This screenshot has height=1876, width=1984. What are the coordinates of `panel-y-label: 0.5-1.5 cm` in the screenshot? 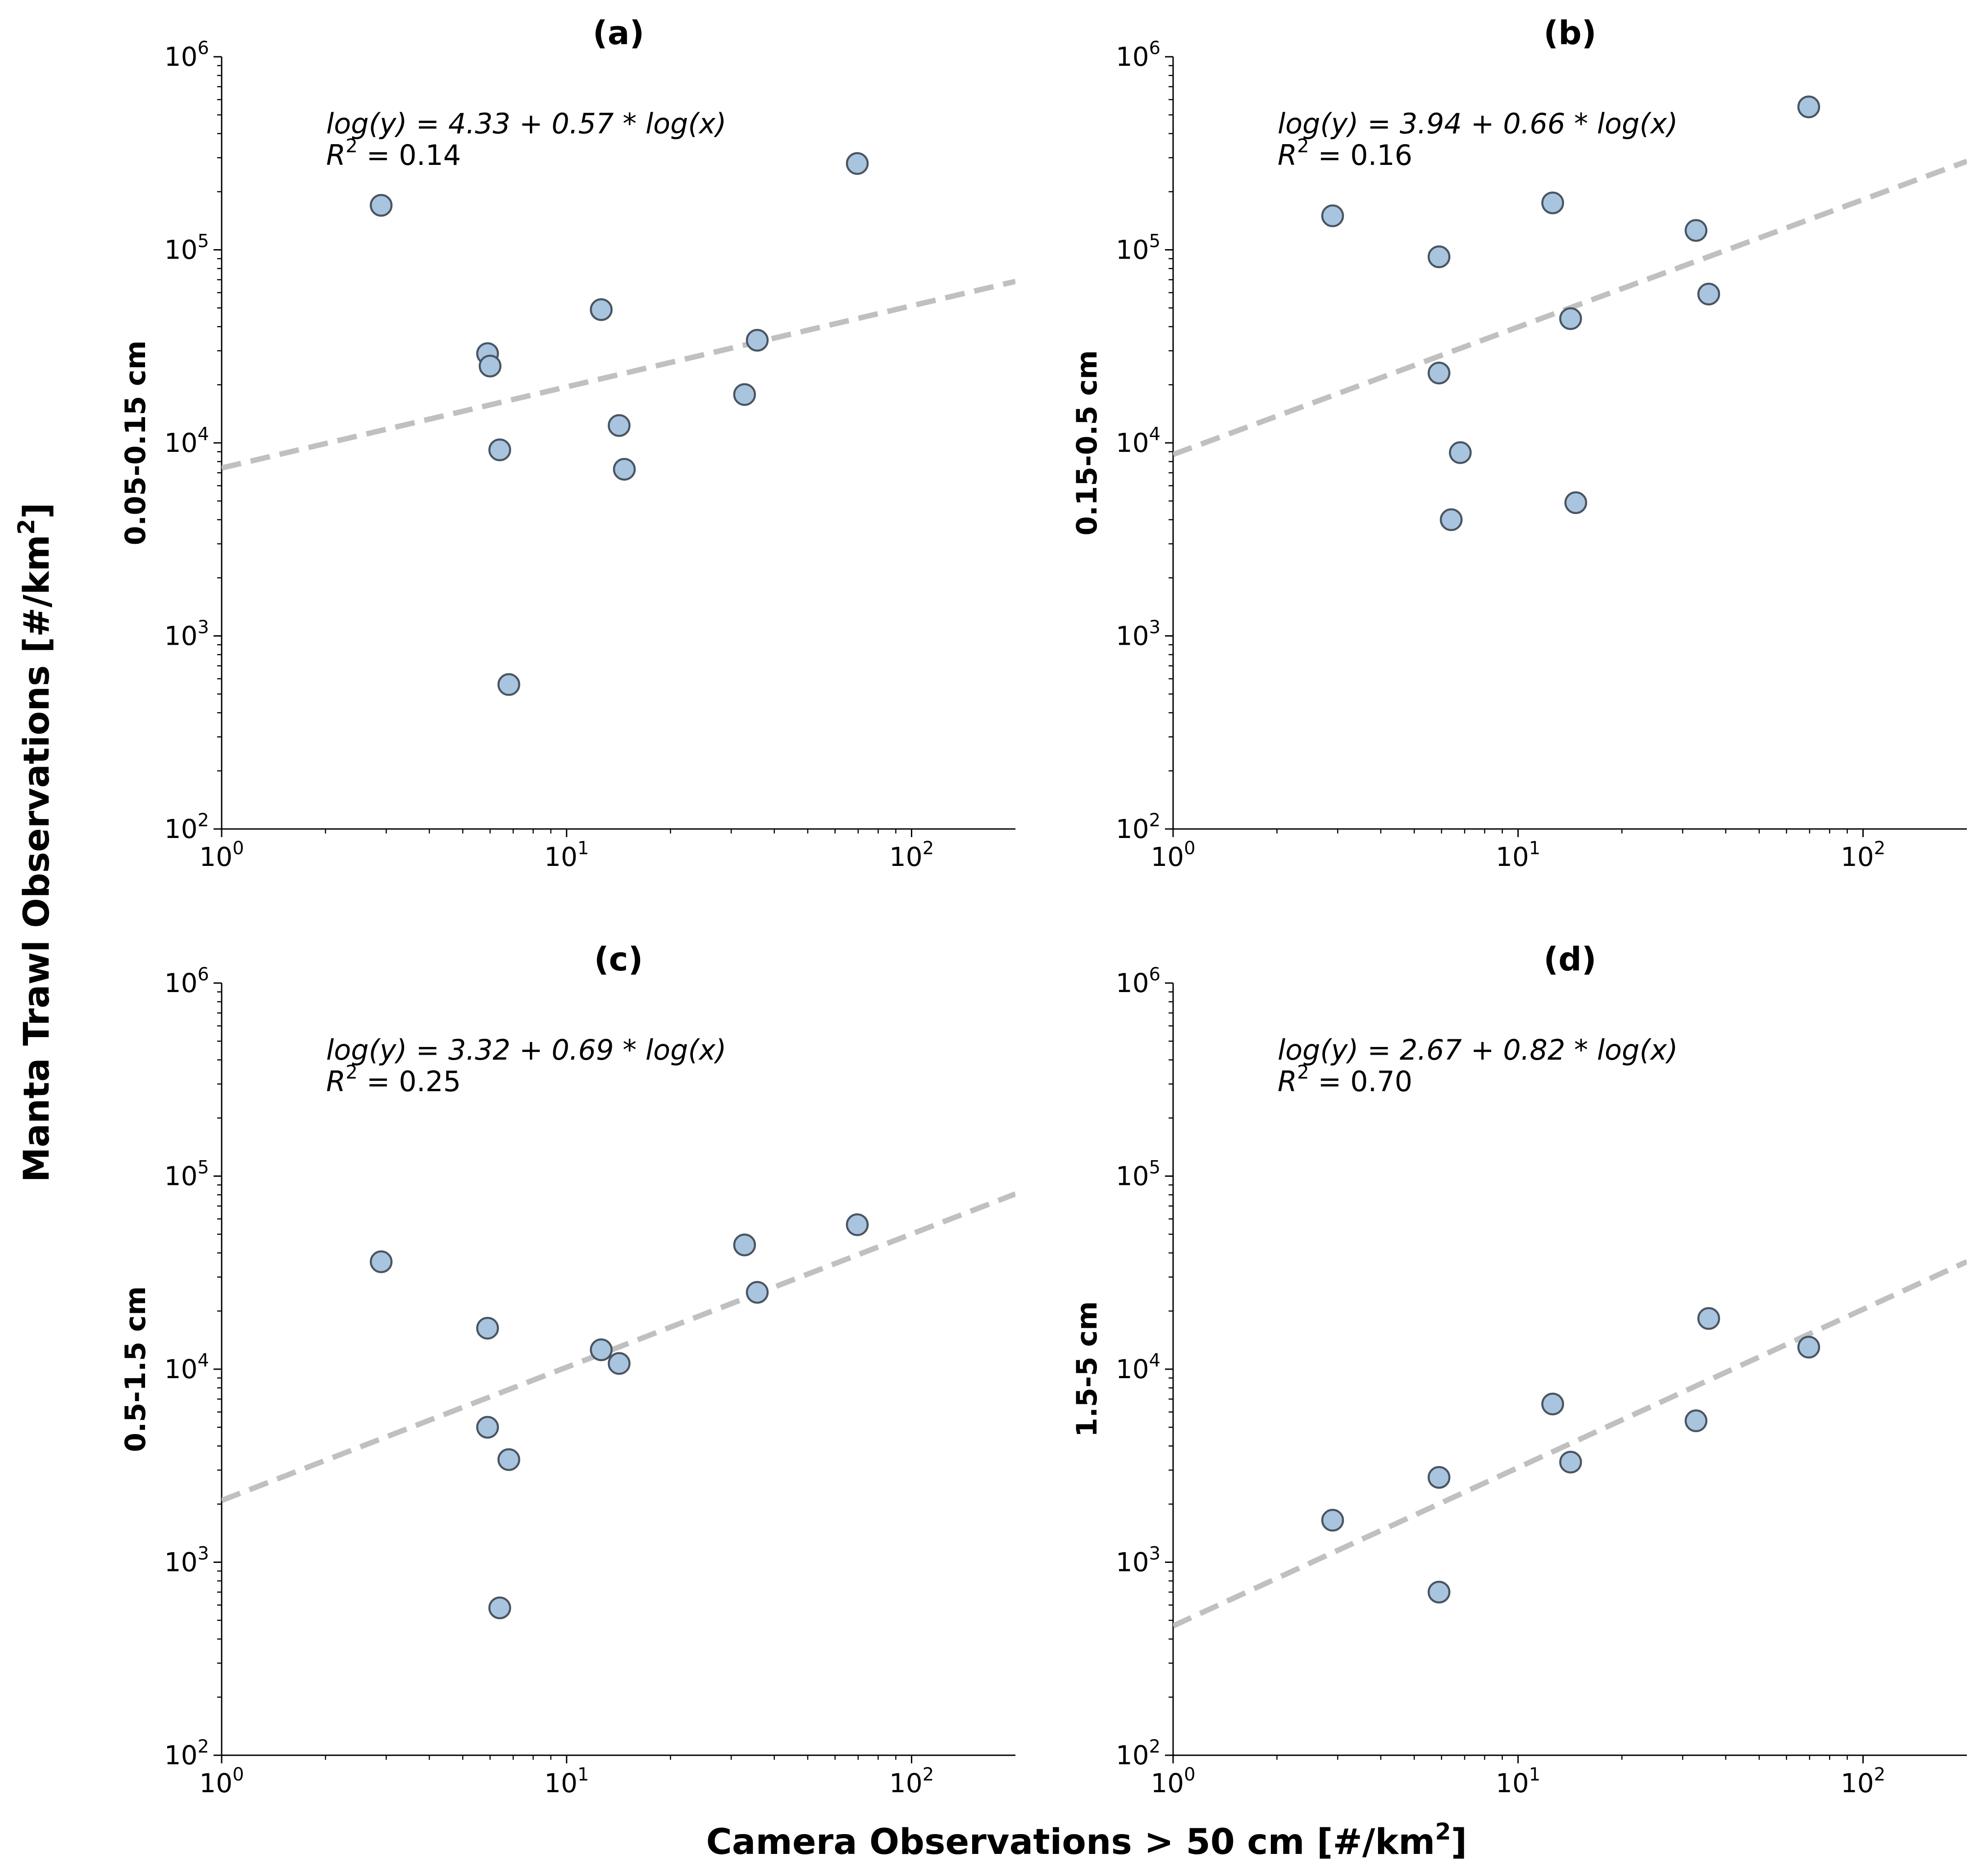 It's located at (135, 1369).